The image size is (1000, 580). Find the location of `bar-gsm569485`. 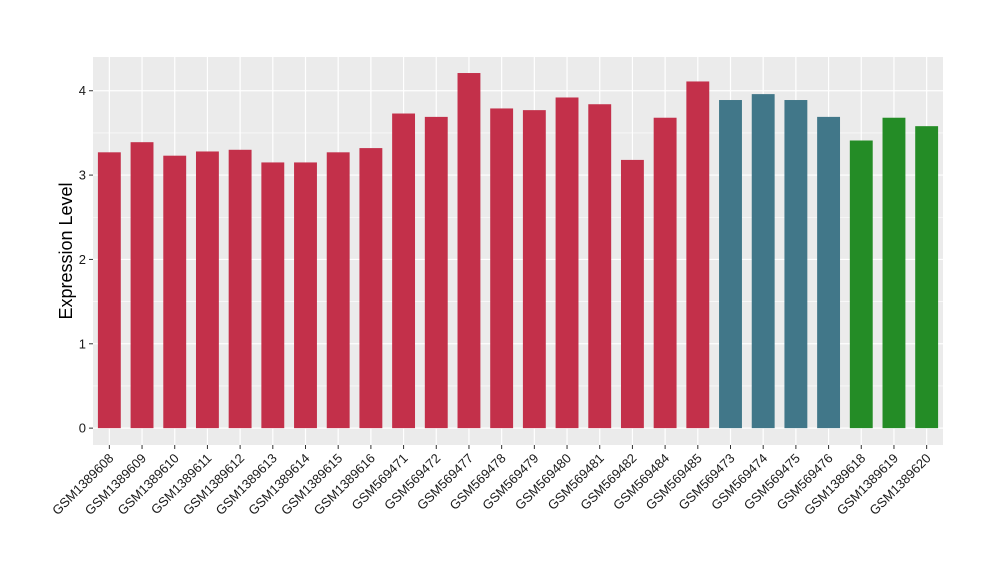

bar-gsm569485 is located at coordinates (698, 255).